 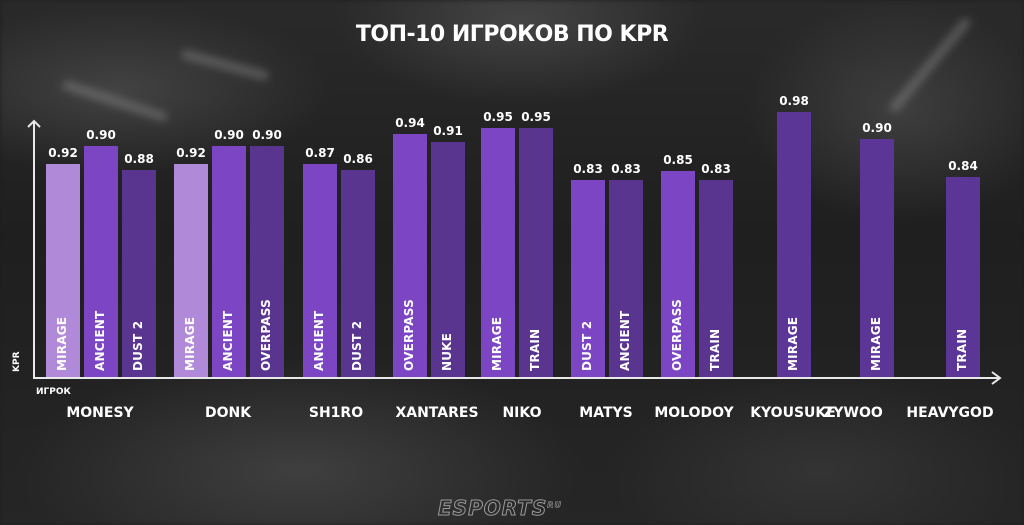 I want to click on bar-value-label: 0.84, so click(x=963, y=166).